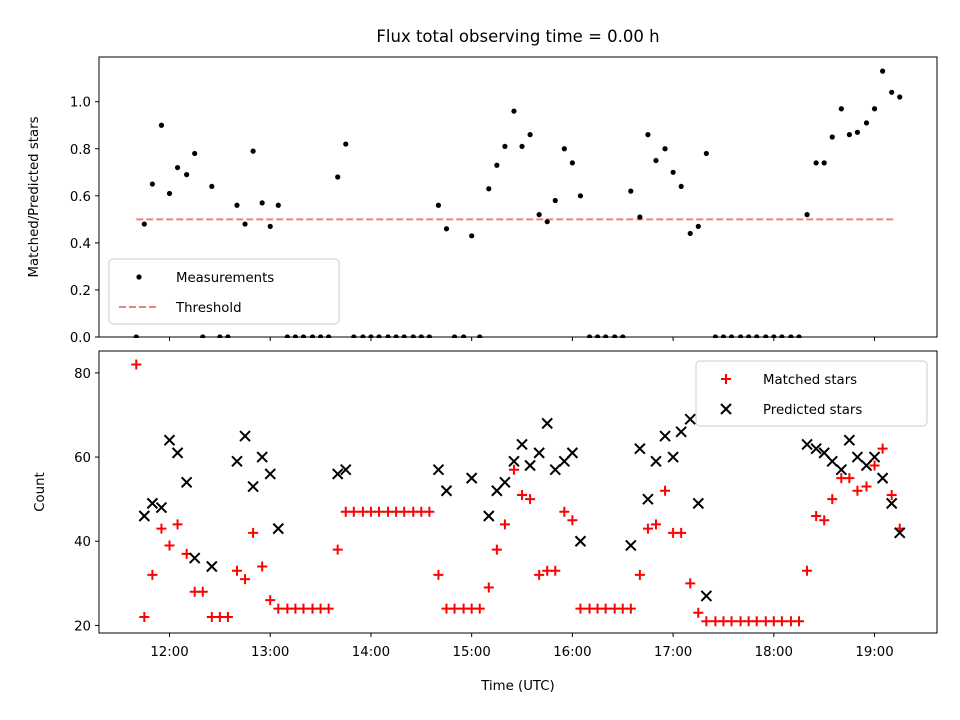 This screenshot has width=960, height=720. Describe the element at coordinates (82, 542) in the screenshot. I see `y-tick-label: 40` at that location.